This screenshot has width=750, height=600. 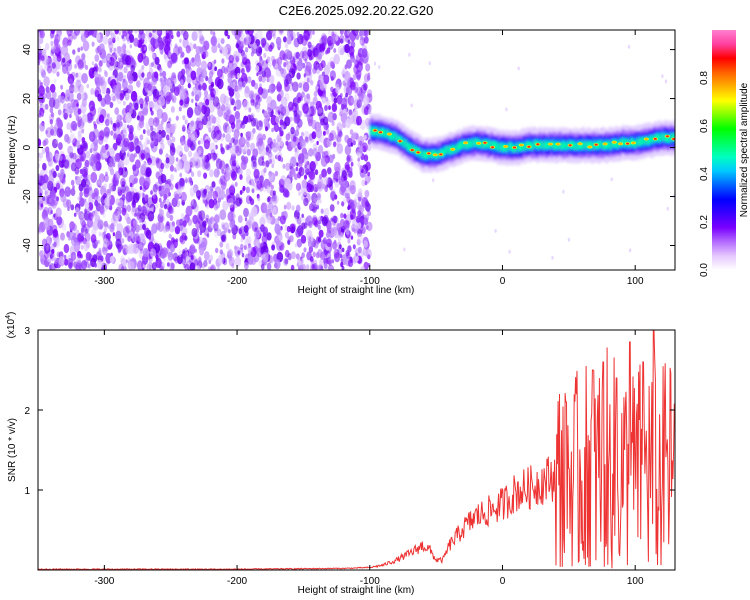 I want to click on svg-text: (x104), so click(x=11, y=325).